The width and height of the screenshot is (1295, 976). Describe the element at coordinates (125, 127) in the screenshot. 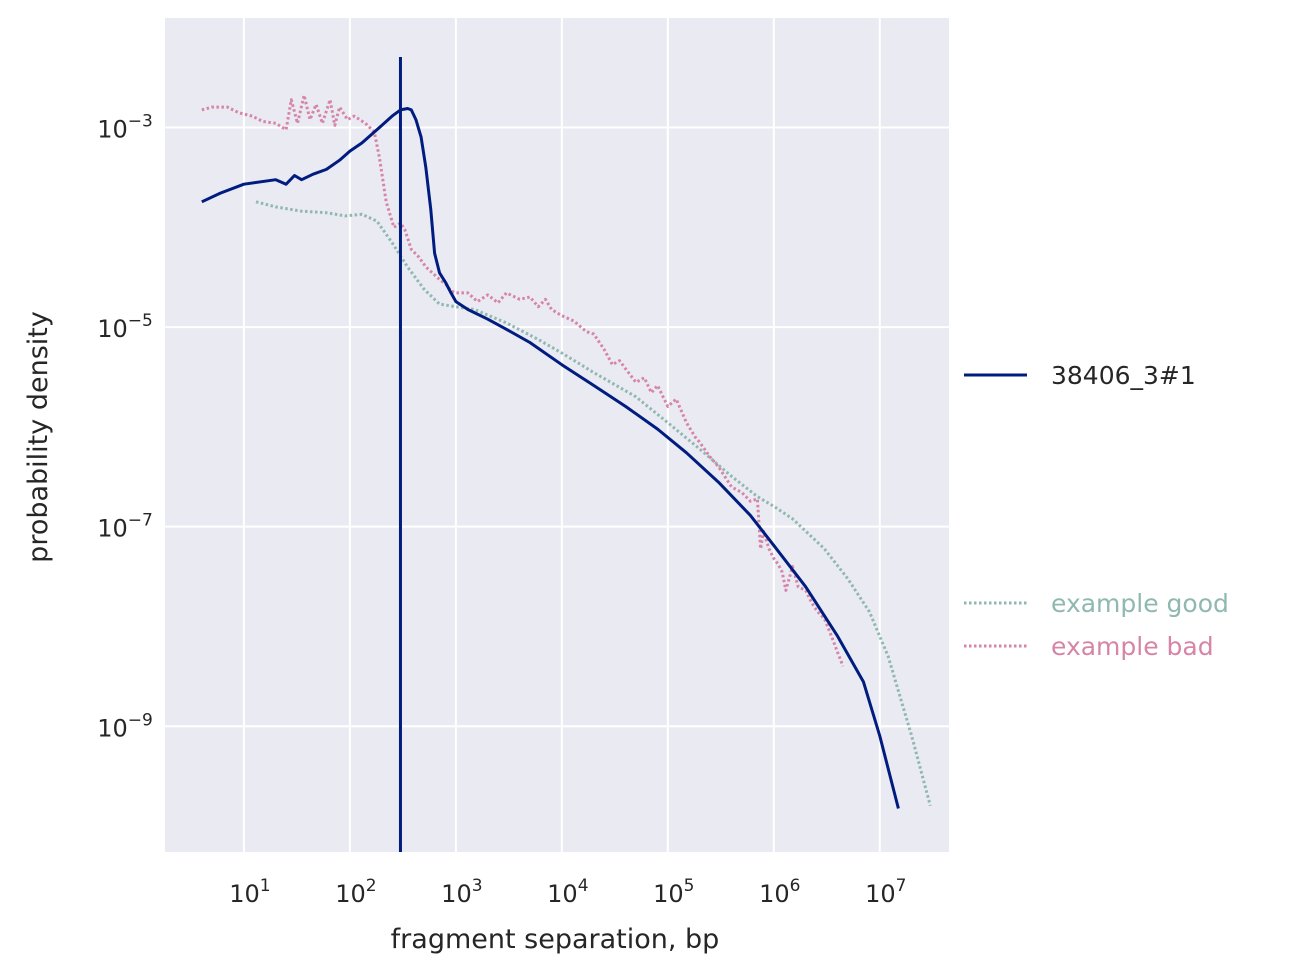

I see `y-tick-label-0: 10⁻³` at that location.